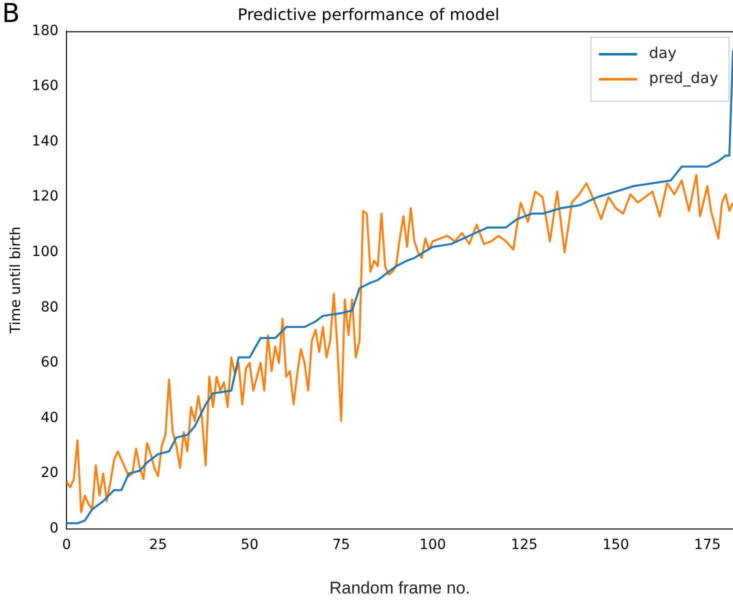  What do you see at coordinates (683, 78) in the screenshot?
I see `legend-label: pred_day` at bounding box center [683, 78].